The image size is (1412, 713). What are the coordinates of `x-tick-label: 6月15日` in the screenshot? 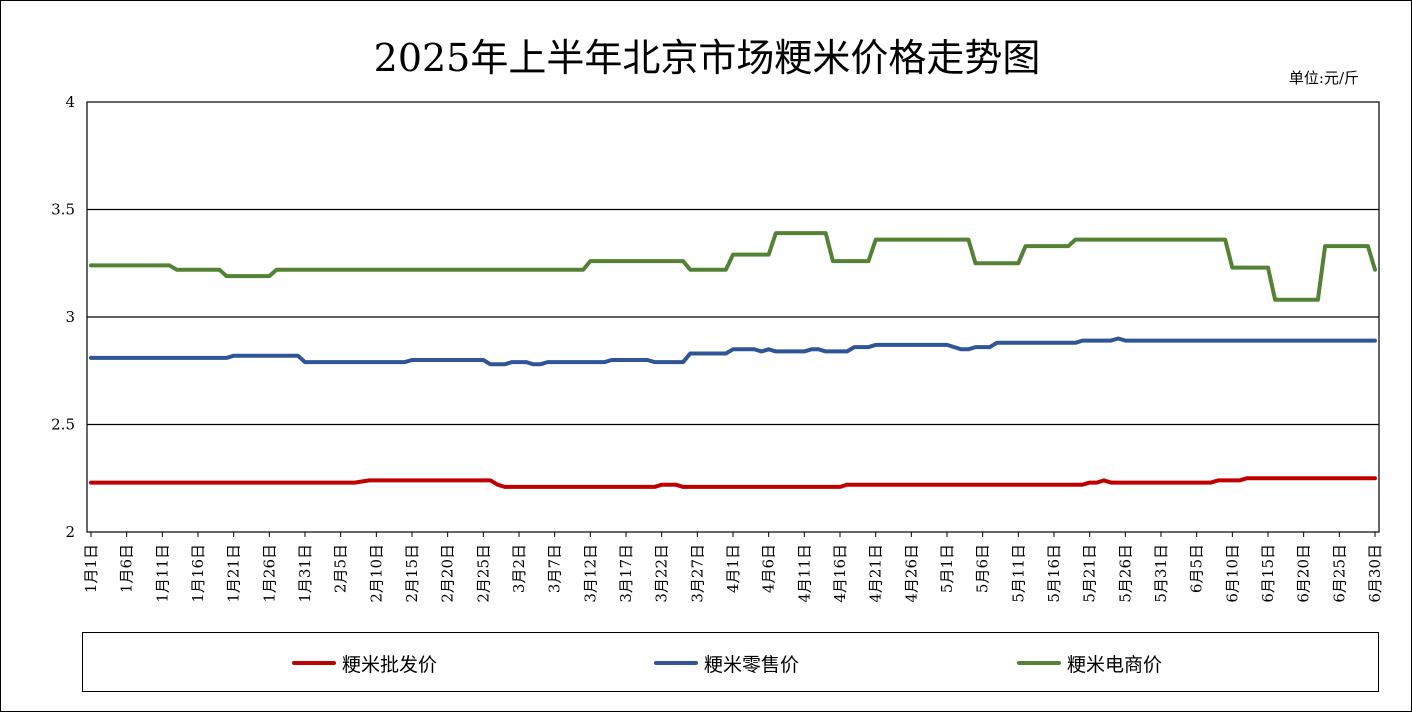 It's located at (1268, 573).